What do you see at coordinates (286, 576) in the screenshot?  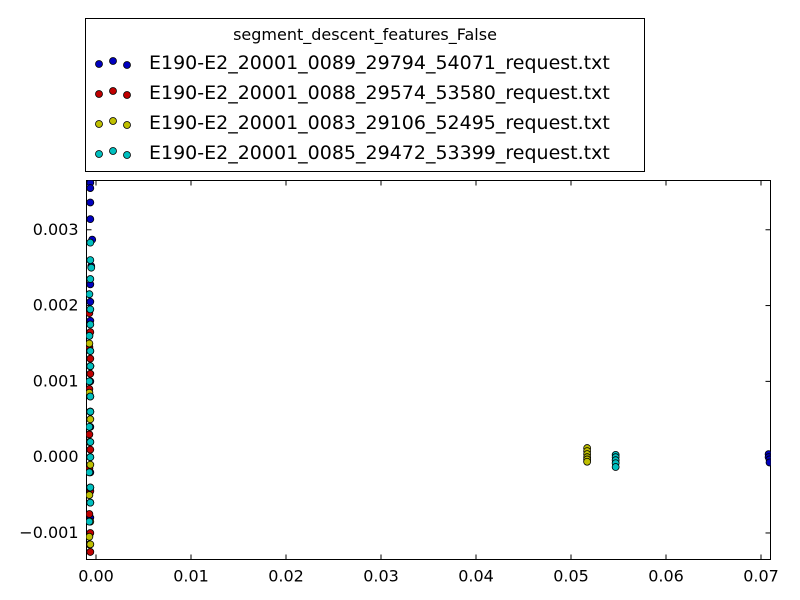 I see `x-tick-label: 0.02` at bounding box center [286, 576].